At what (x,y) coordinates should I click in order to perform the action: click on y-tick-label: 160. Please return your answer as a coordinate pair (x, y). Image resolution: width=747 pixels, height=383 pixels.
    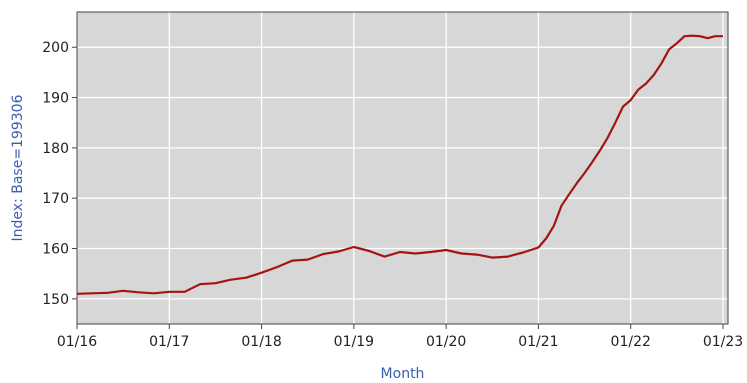
    Looking at the image, I should click on (55, 250).